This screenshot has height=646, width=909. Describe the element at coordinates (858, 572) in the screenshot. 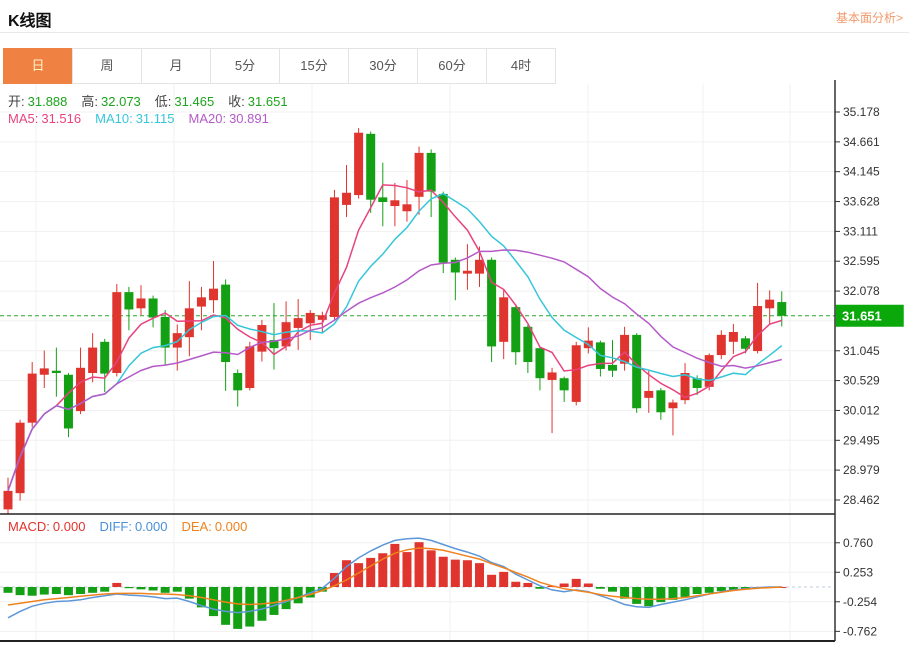

I see `svg-text: 0.253` at that location.